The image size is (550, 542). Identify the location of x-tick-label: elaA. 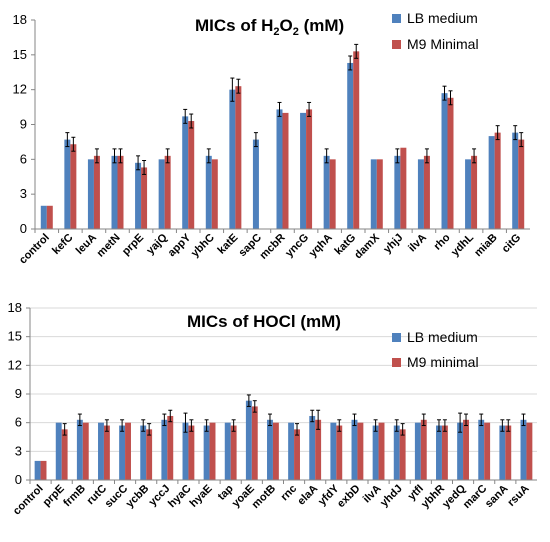
(307, 495).